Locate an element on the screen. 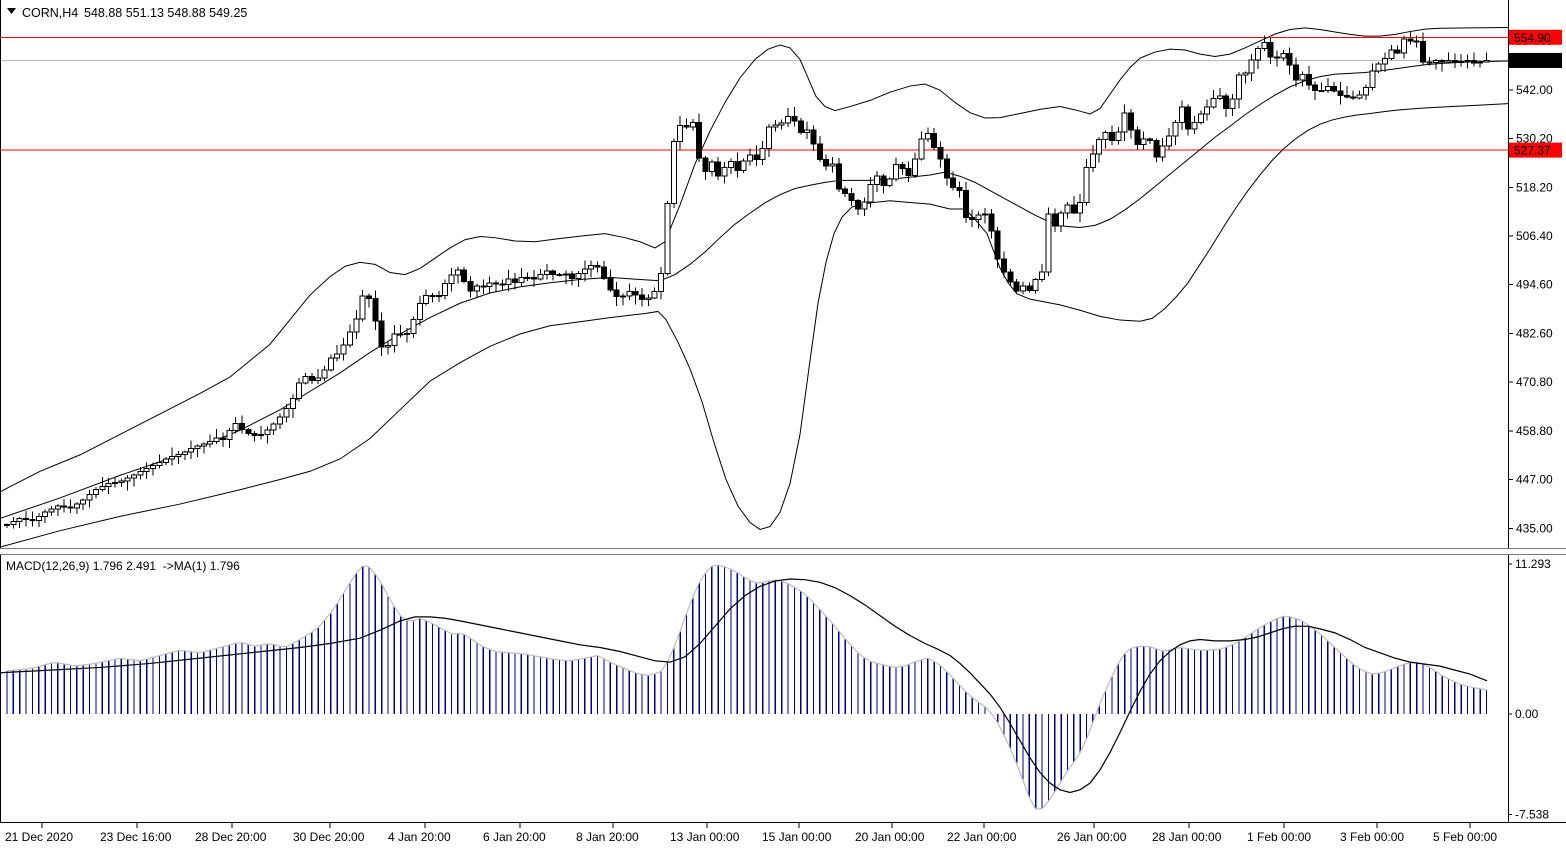  ohlc-values-label: 548.88 551.13 548.88 549.25 is located at coordinates (165, 13).